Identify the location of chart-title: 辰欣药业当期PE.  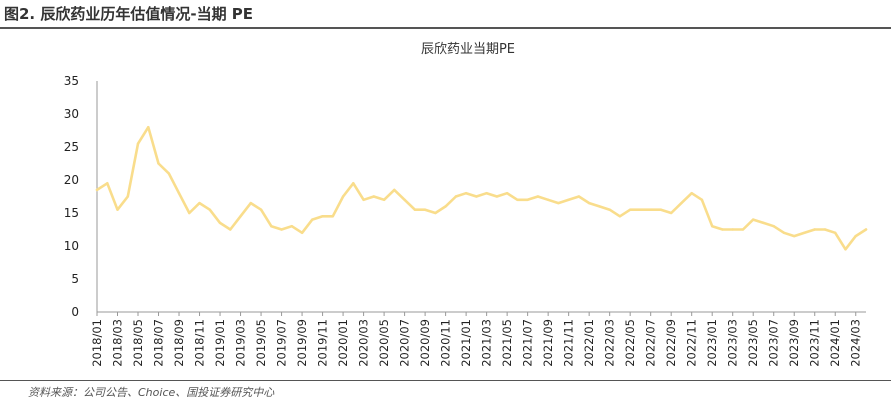
(468, 49).